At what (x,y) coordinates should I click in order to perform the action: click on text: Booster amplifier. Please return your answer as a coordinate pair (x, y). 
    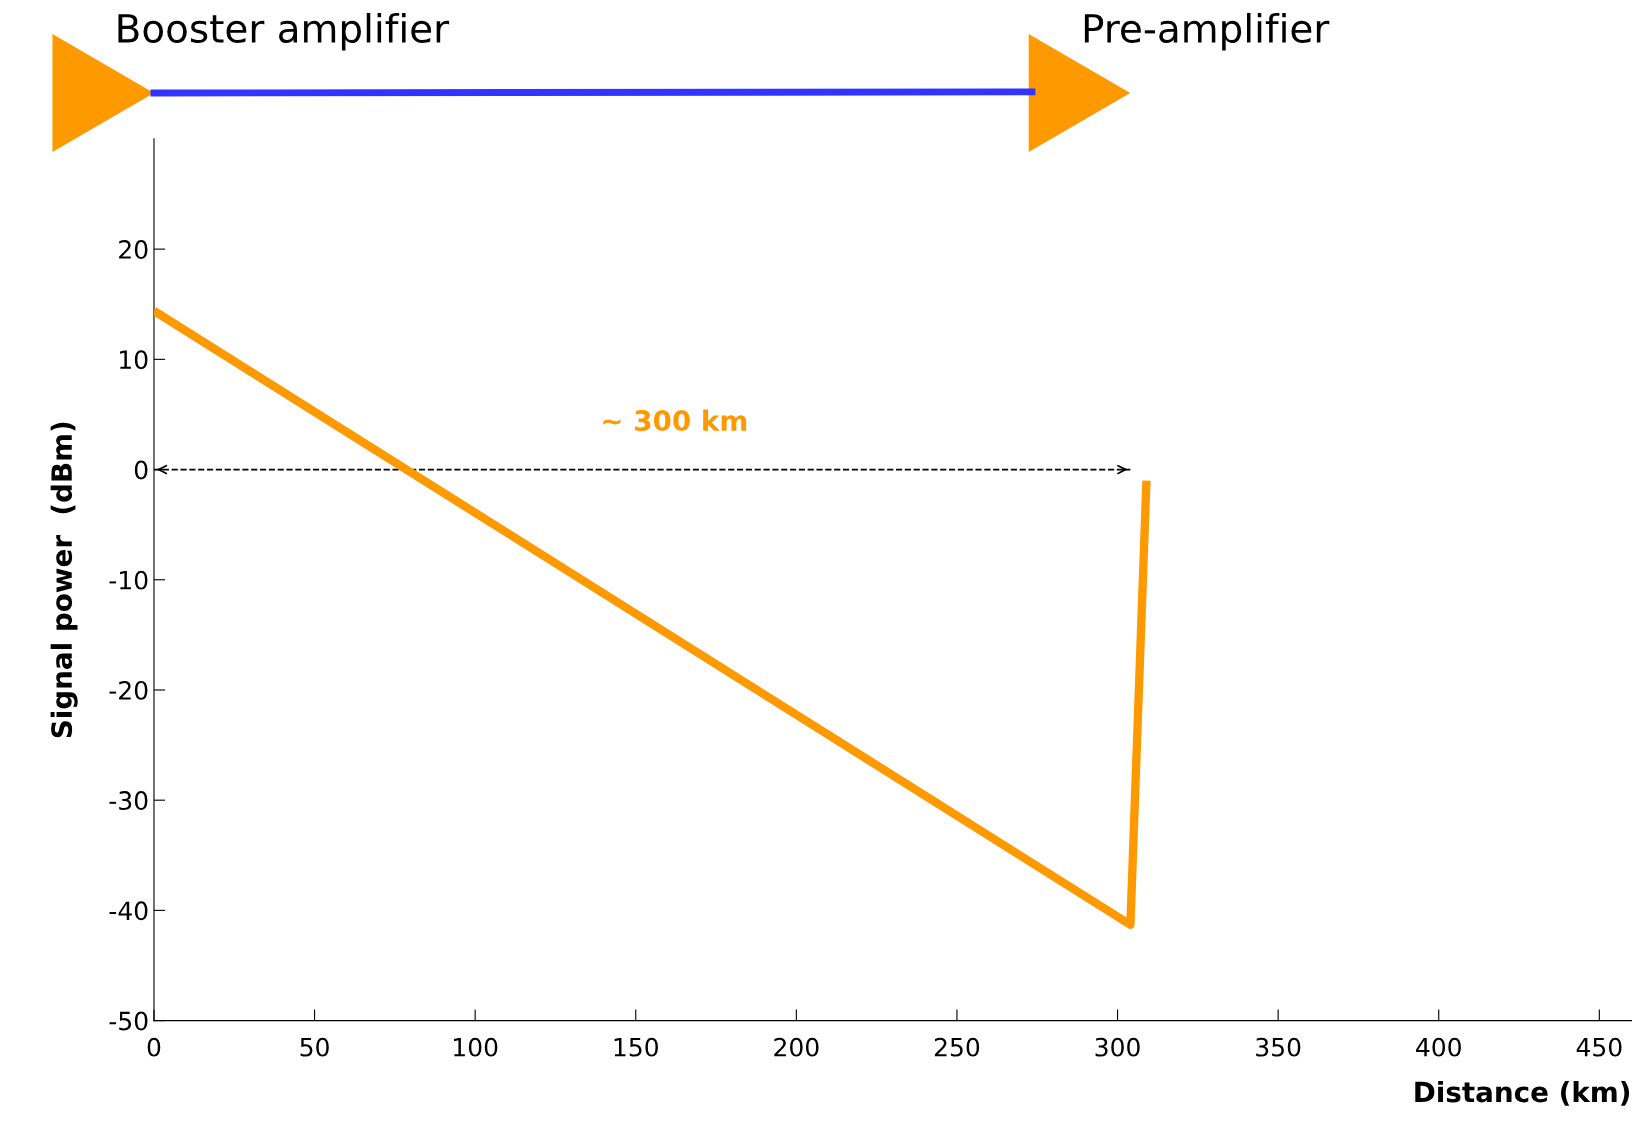
    Looking at the image, I should click on (284, 31).